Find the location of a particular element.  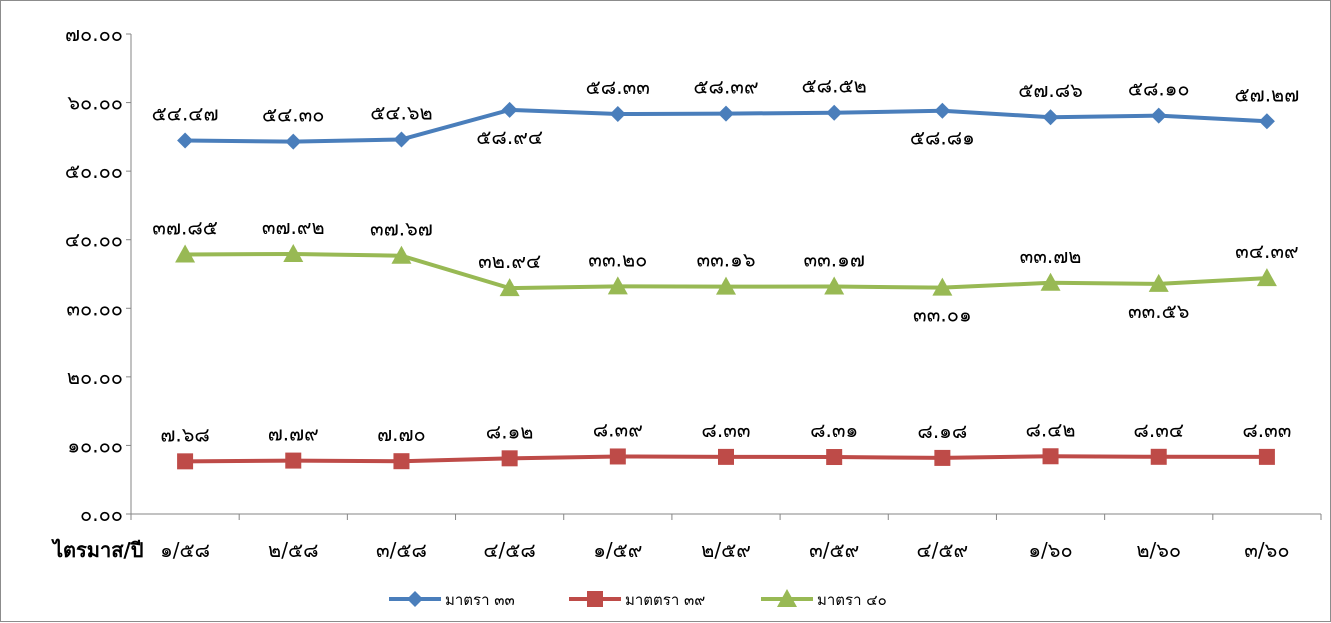

data-label: ๕๘.๑๐ is located at coordinates (1159, 89).